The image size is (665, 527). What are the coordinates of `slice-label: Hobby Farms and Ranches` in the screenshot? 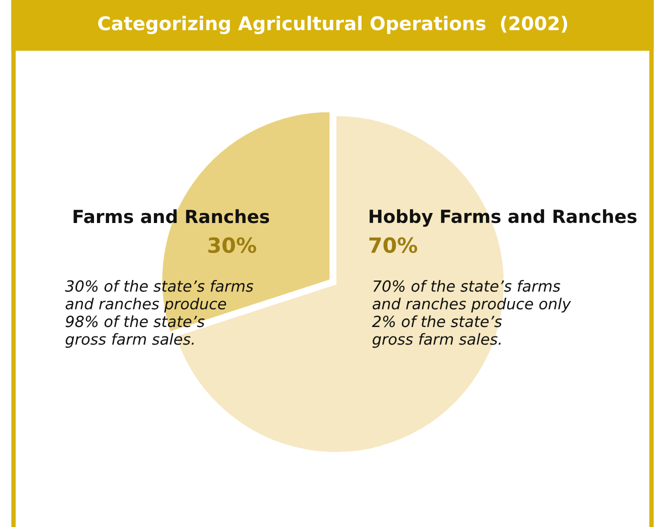 It's located at (503, 218).